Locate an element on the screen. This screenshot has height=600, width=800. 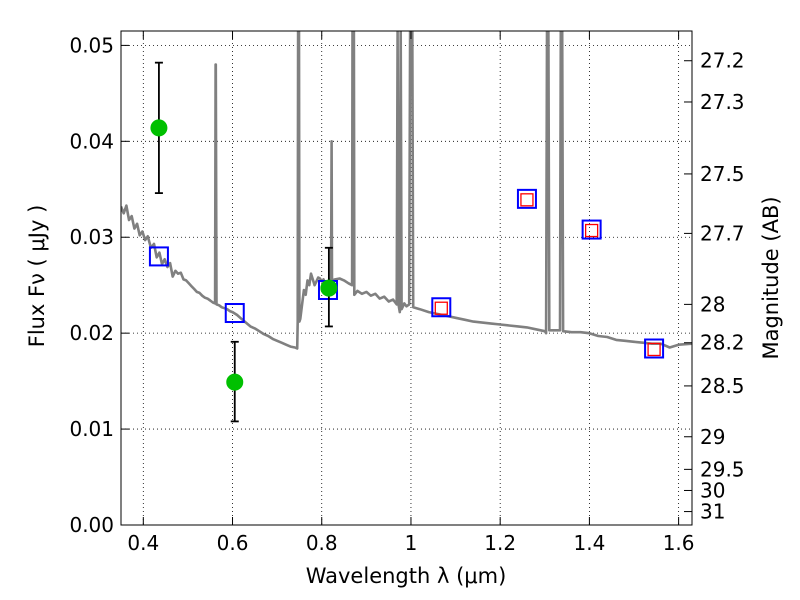
right-tick-label: 29 is located at coordinates (712, 437).